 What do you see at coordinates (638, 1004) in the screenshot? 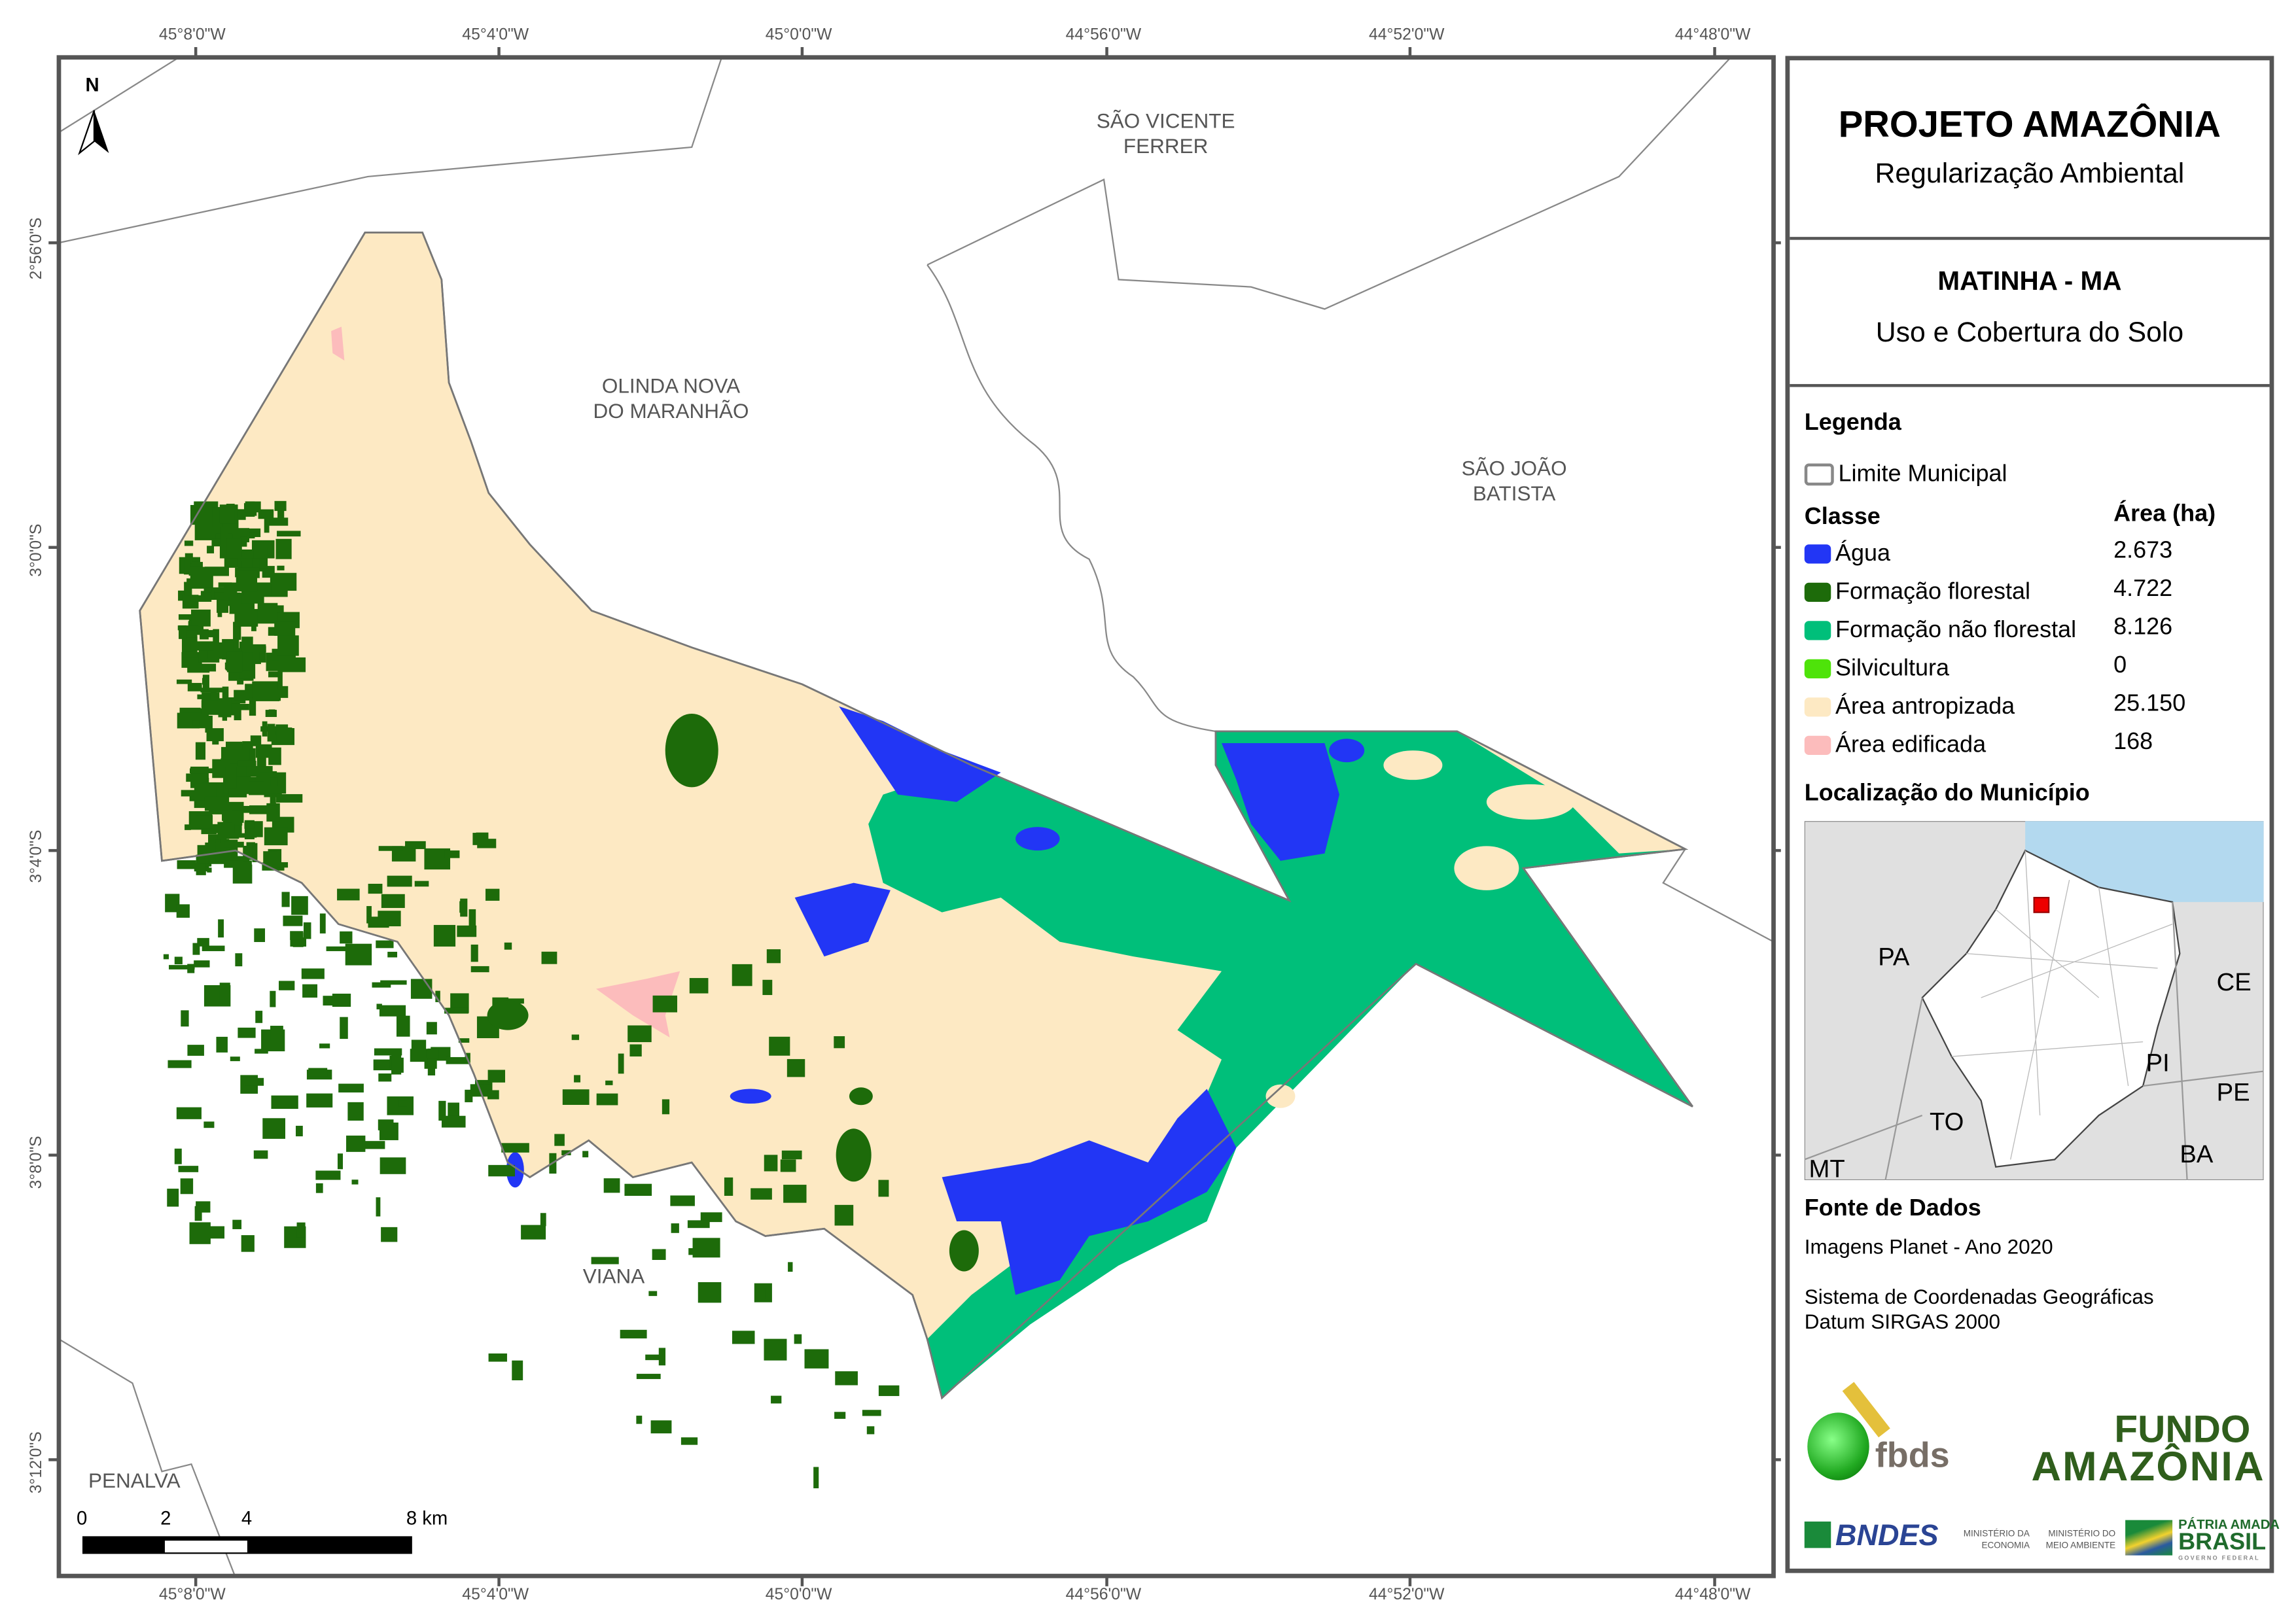
I see `built-area` at bounding box center [638, 1004].